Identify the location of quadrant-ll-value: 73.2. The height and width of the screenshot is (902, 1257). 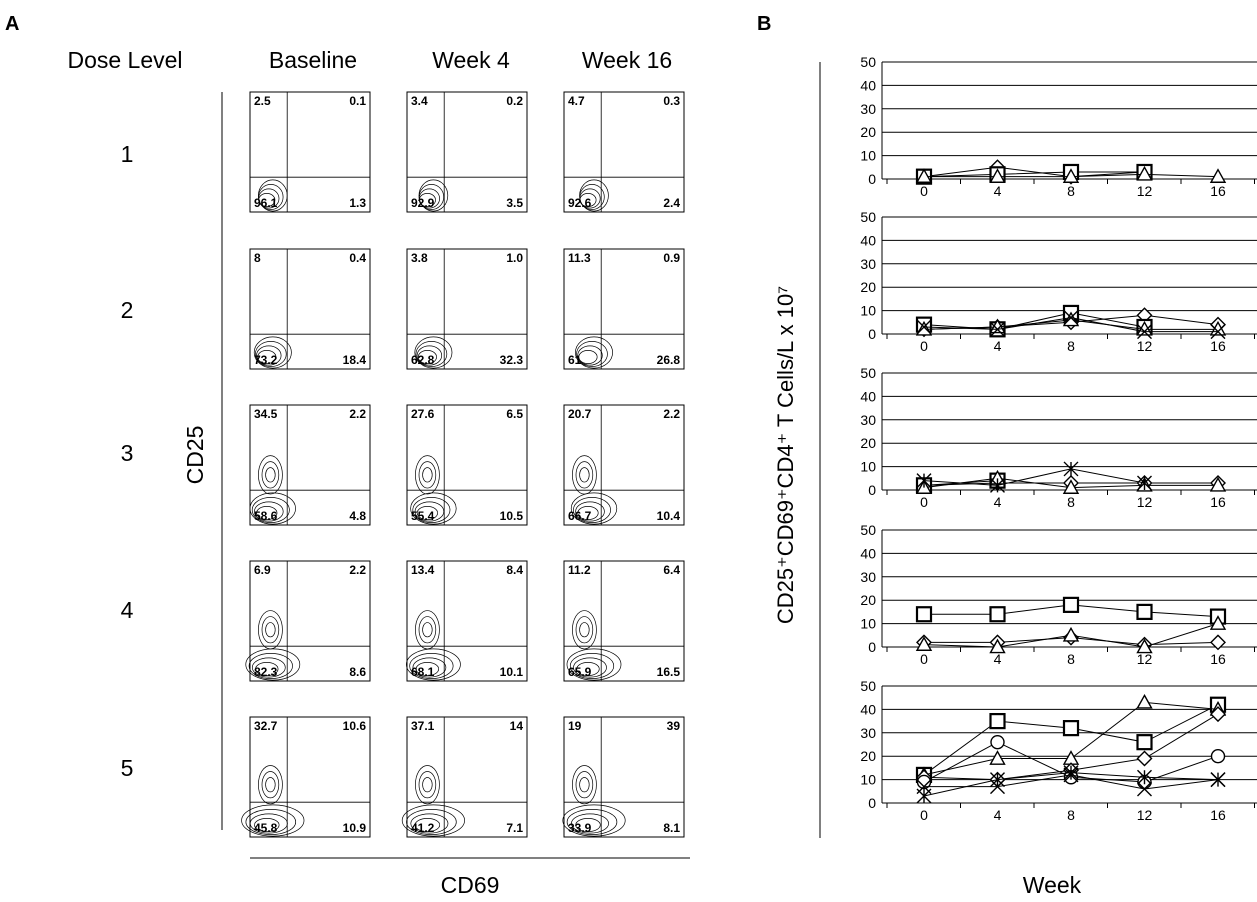
(266, 360).